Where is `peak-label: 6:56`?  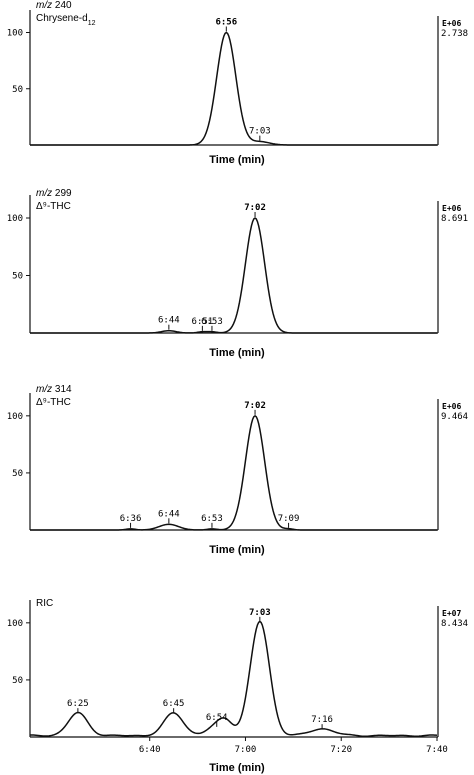
peak-label: 6:56 is located at coordinates (226, 23).